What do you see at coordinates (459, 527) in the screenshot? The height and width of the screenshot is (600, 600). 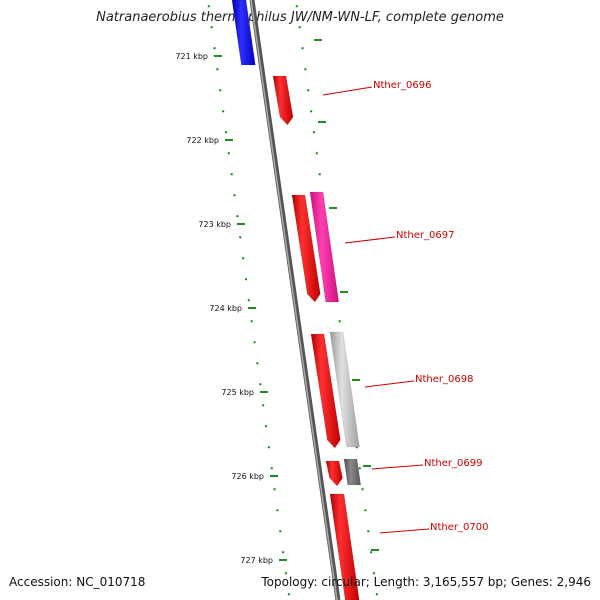 I see `gene-label: Nther_0700` at bounding box center [459, 527].